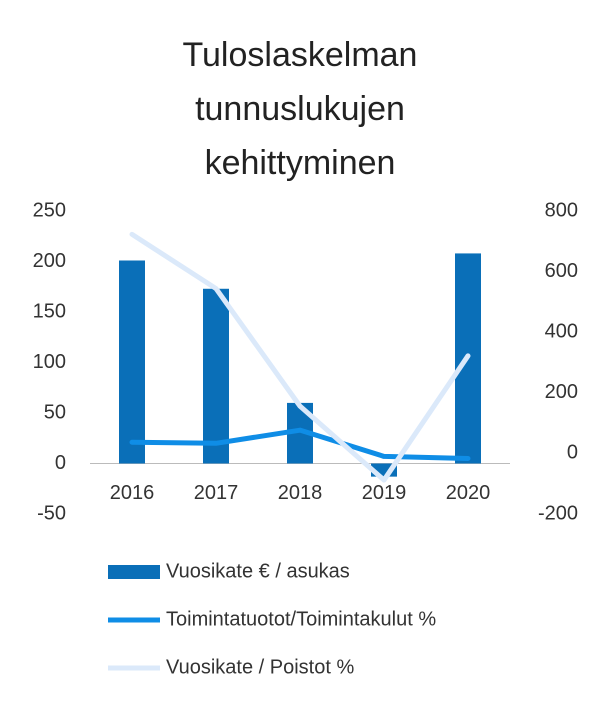 This screenshot has width=597, height=702. What do you see at coordinates (51, 513) in the screenshot?
I see `y-tick-label: -50` at bounding box center [51, 513].